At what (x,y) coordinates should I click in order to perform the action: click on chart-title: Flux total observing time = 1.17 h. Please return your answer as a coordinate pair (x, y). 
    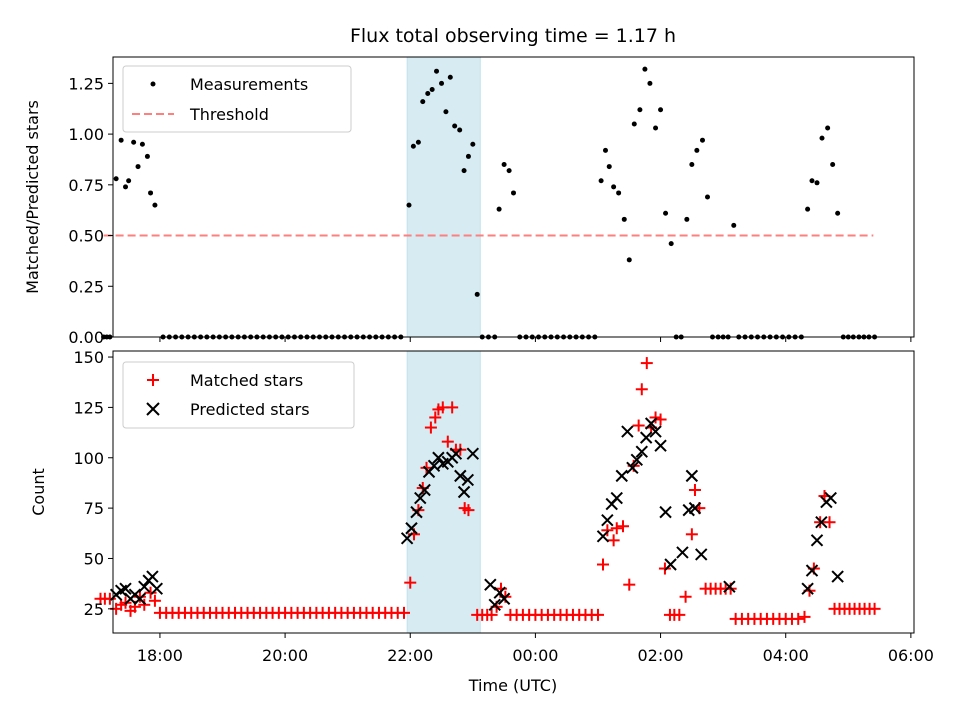
    Looking at the image, I should click on (513, 36).